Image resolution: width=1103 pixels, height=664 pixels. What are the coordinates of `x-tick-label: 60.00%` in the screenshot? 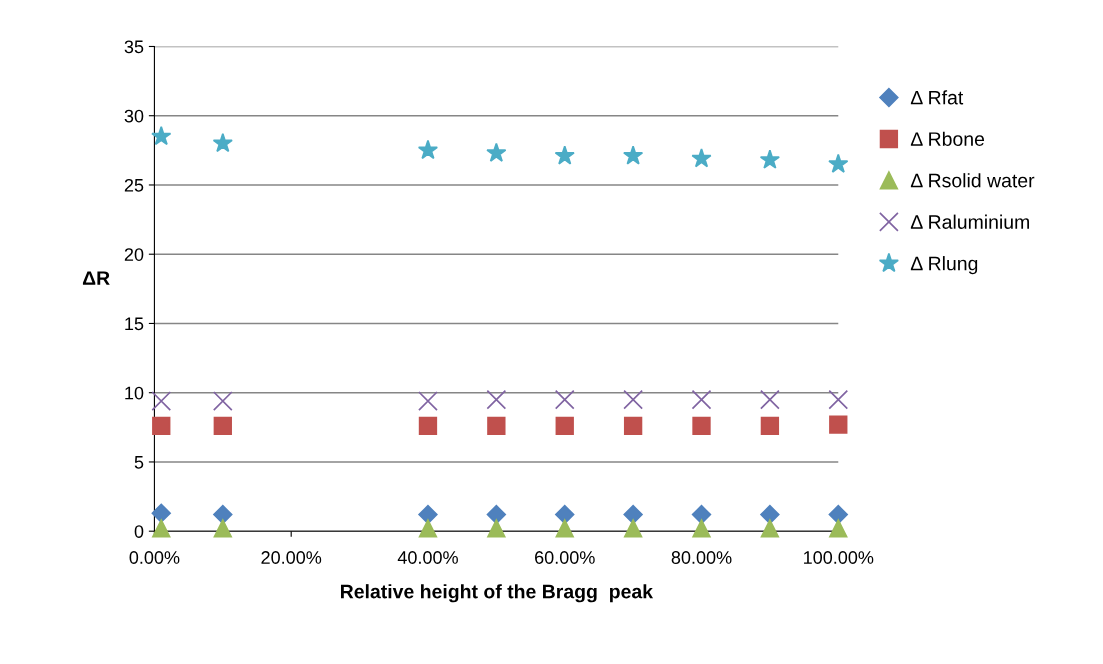 It's located at (565, 557).